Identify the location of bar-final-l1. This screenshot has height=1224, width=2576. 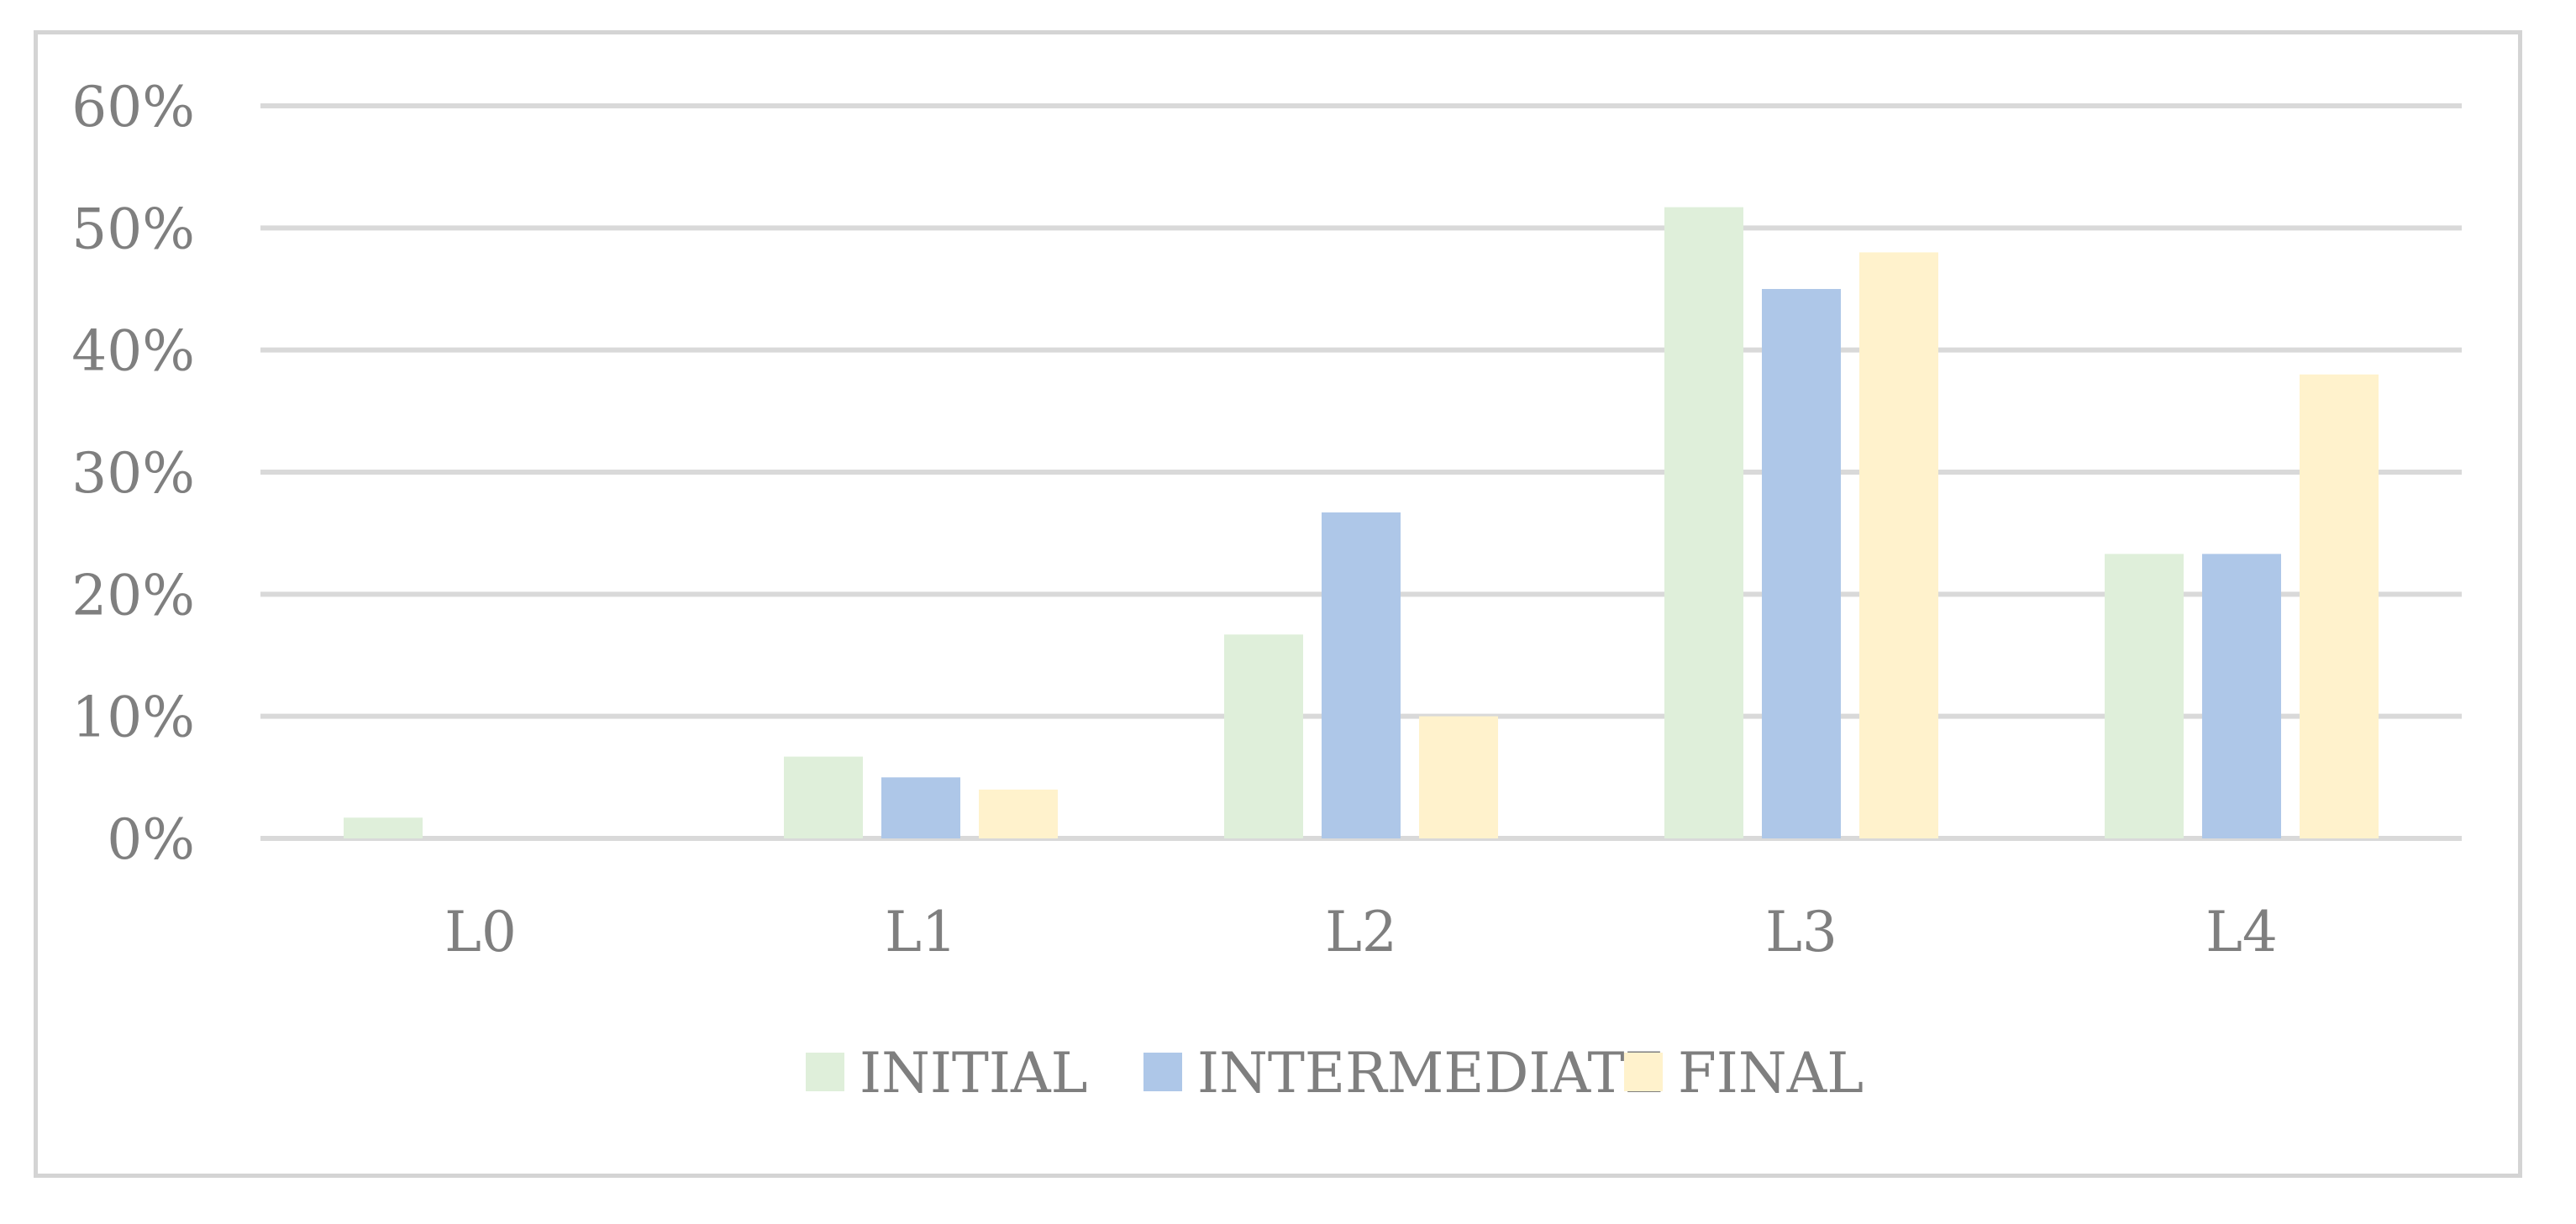
(1018, 813).